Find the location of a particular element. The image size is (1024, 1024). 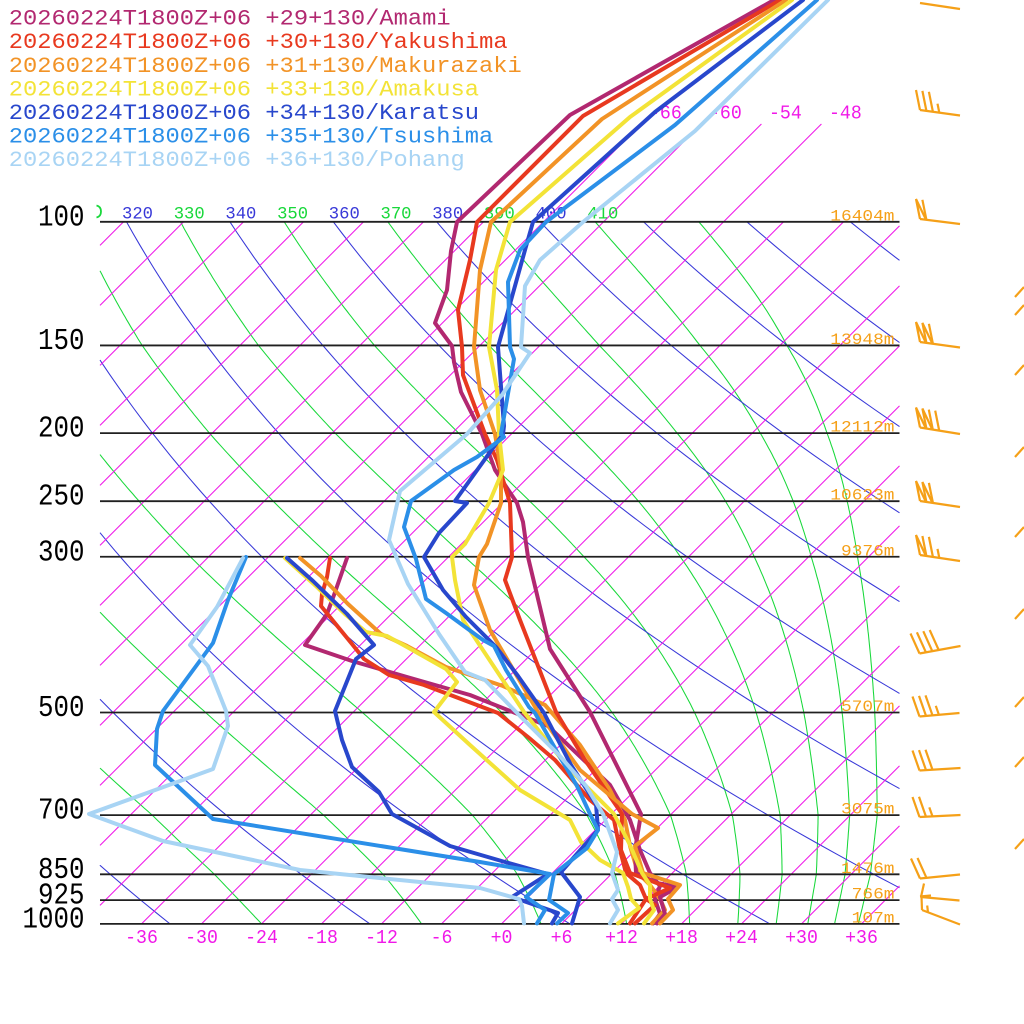

svg-text: -12 is located at coordinates (381, 938).